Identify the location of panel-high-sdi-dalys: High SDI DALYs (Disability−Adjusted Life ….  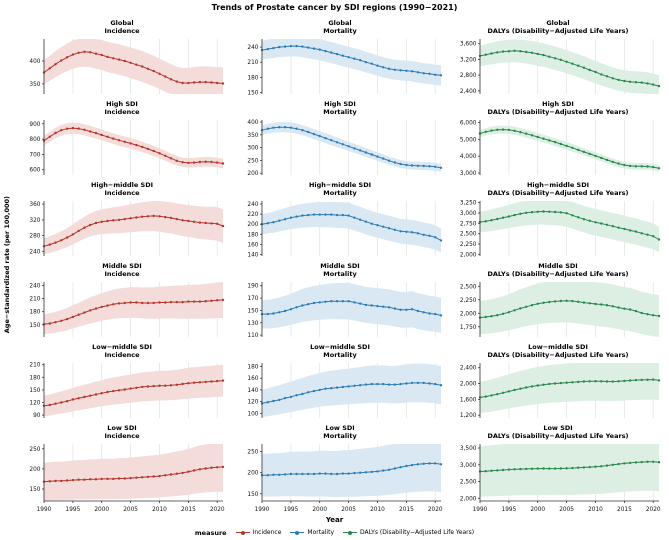
(558, 137).